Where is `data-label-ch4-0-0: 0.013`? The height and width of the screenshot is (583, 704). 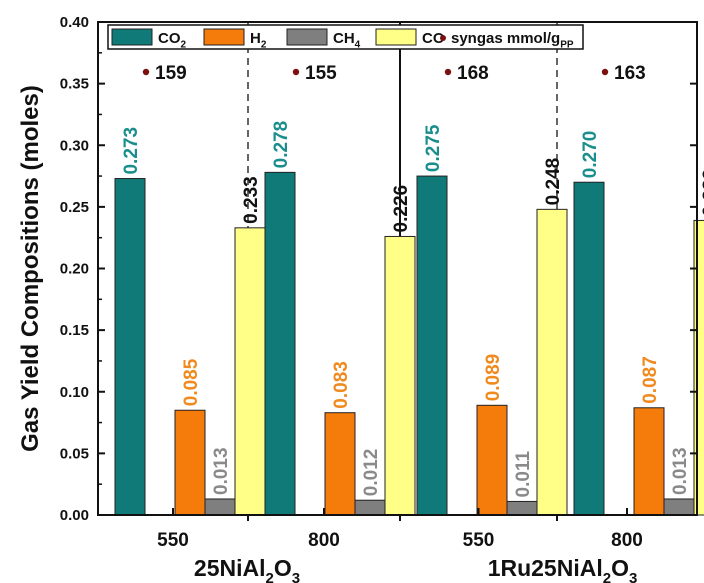 data-label-ch4-0-0: 0.013 is located at coordinates (221, 471).